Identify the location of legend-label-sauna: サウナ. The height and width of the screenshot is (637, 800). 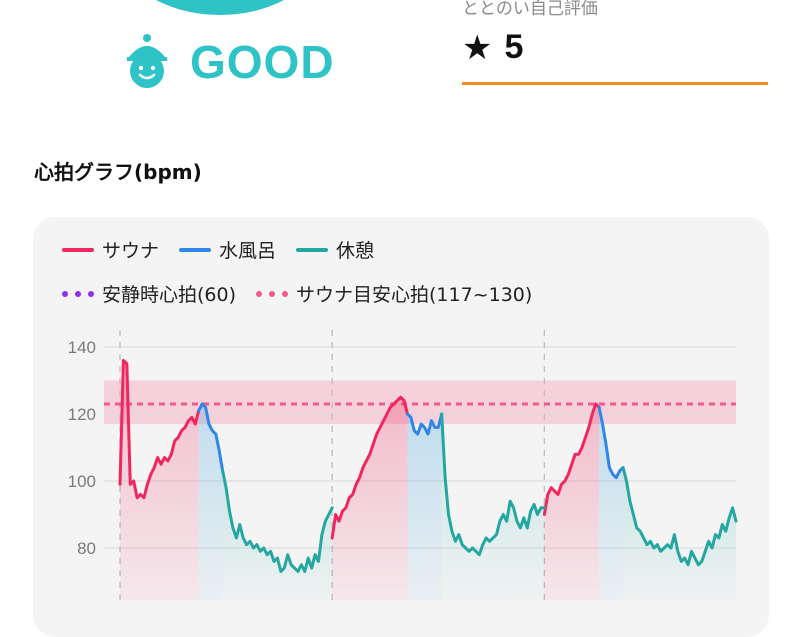
(131, 251).